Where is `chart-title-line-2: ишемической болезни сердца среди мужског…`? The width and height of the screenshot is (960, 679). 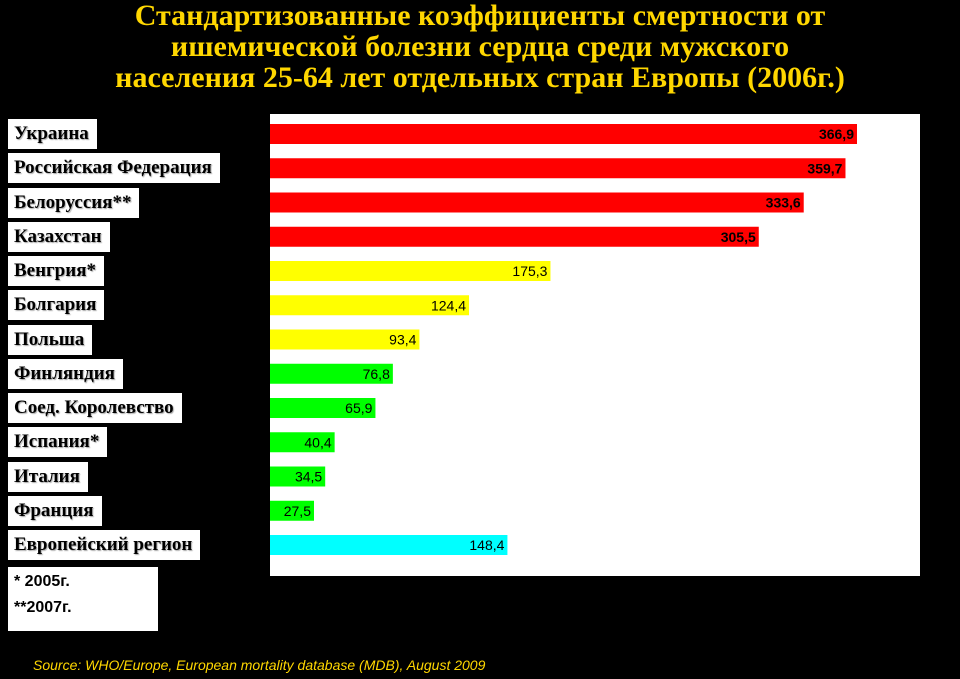 chart-title-line-2: ишемической болезни сердца среди мужског… is located at coordinates (480, 46).